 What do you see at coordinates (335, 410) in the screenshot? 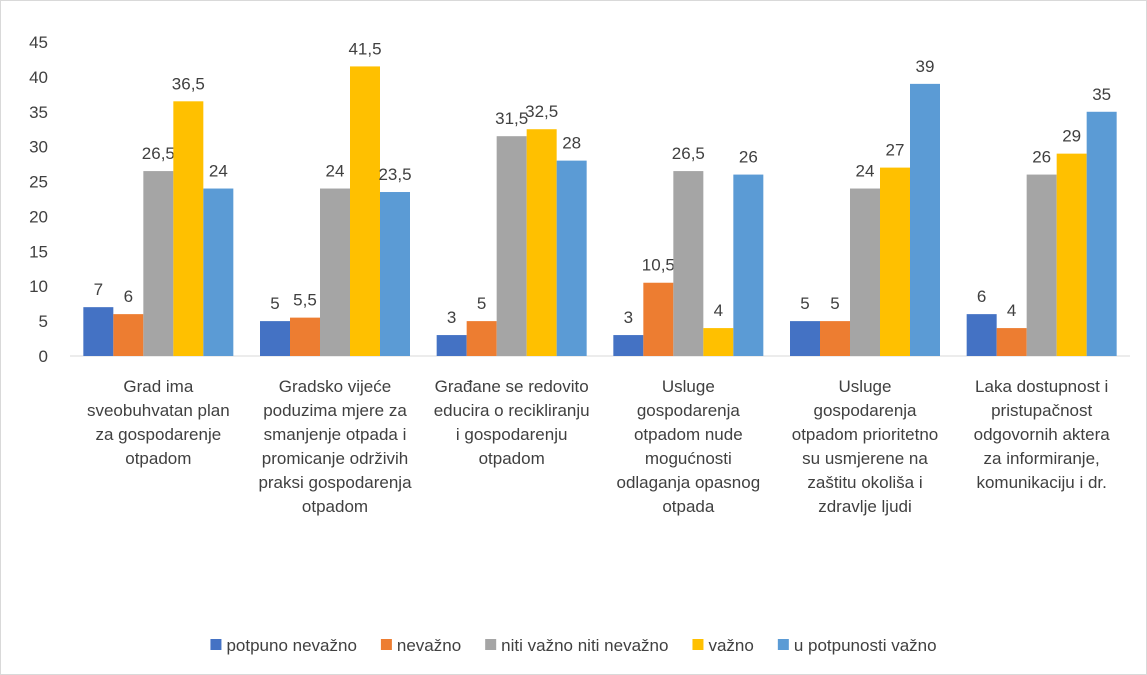
I see `x-tick-line: poduzima mjere za` at bounding box center [335, 410].